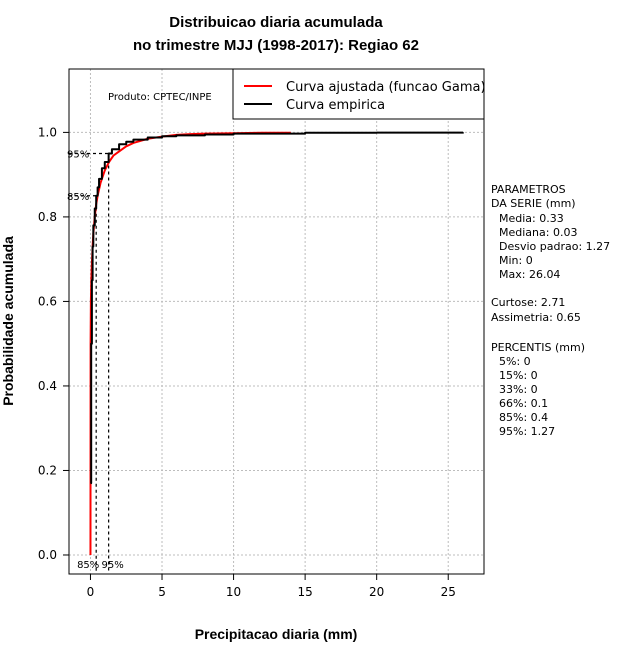 Image resolution: width=640 pixels, height=660 pixels. What do you see at coordinates (528, 189) in the screenshot?
I see `parametros-title-1: PARAMETROS` at bounding box center [528, 189].